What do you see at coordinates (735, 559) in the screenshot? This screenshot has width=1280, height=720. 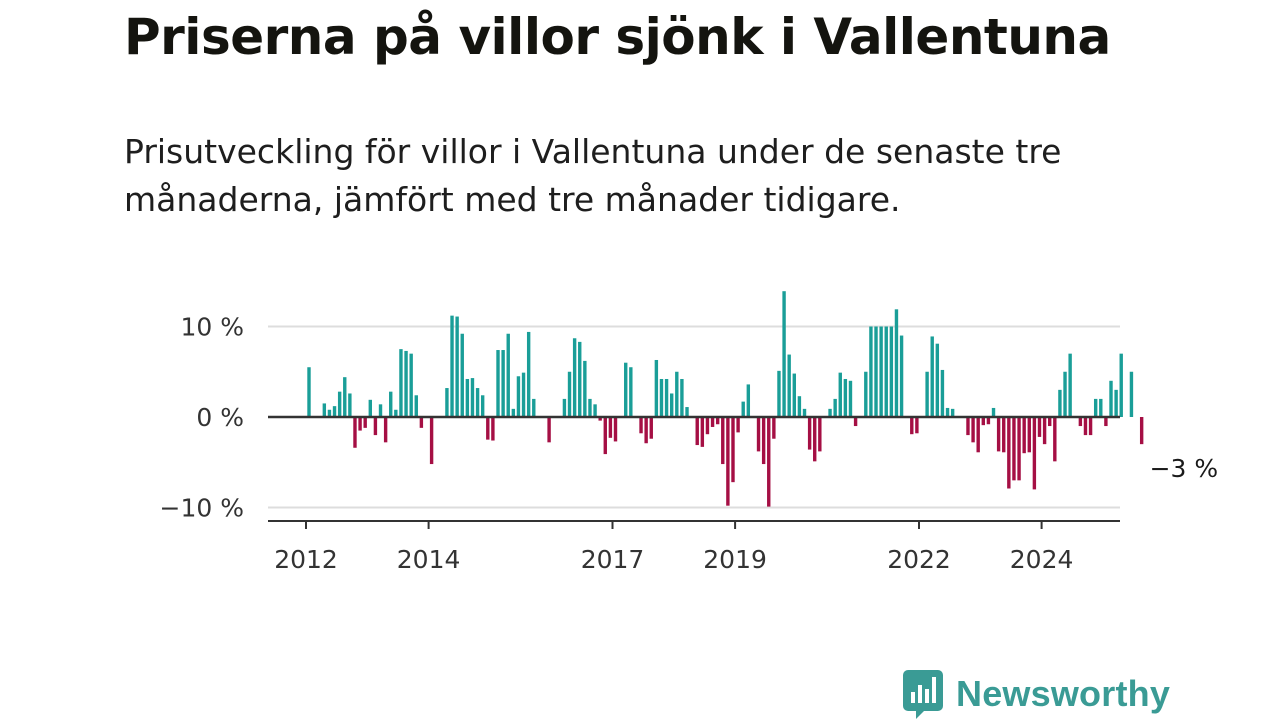 I see `x-tick-label: 2019` at bounding box center [735, 559].